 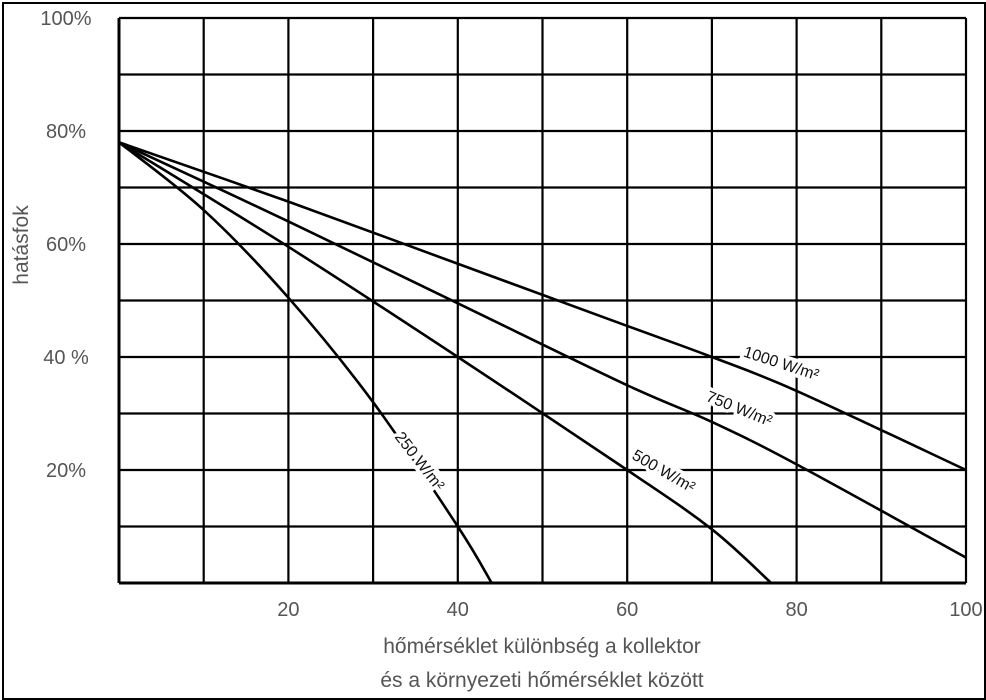 I want to click on x-tick-label: 60, so click(x=627, y=610).